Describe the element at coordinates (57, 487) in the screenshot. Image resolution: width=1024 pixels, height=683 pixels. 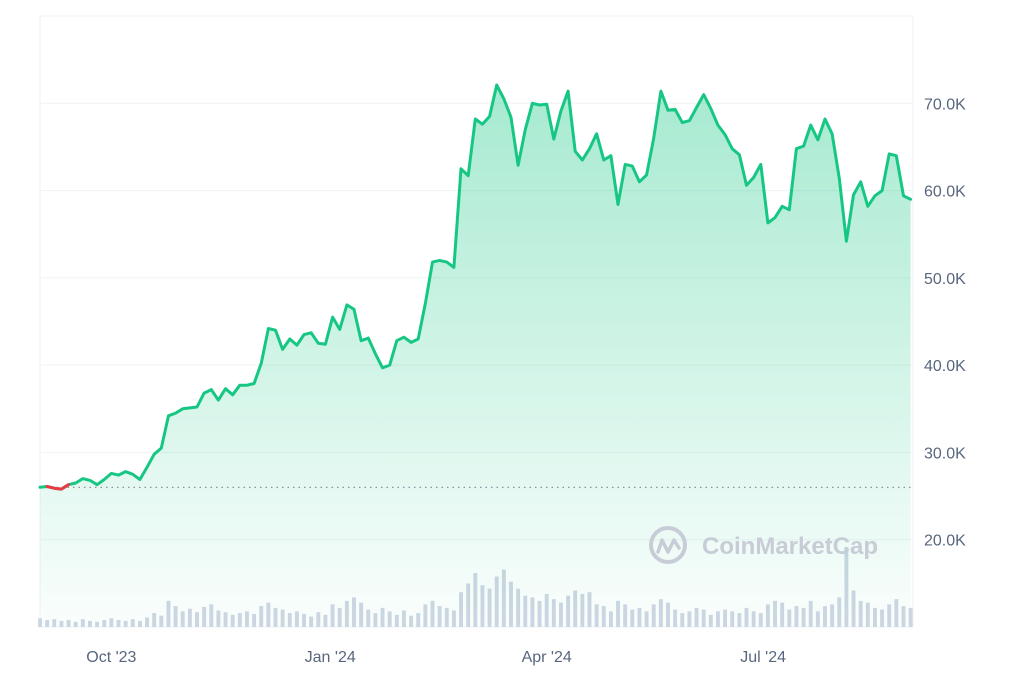
I see `price-line-below-reference` at that location.